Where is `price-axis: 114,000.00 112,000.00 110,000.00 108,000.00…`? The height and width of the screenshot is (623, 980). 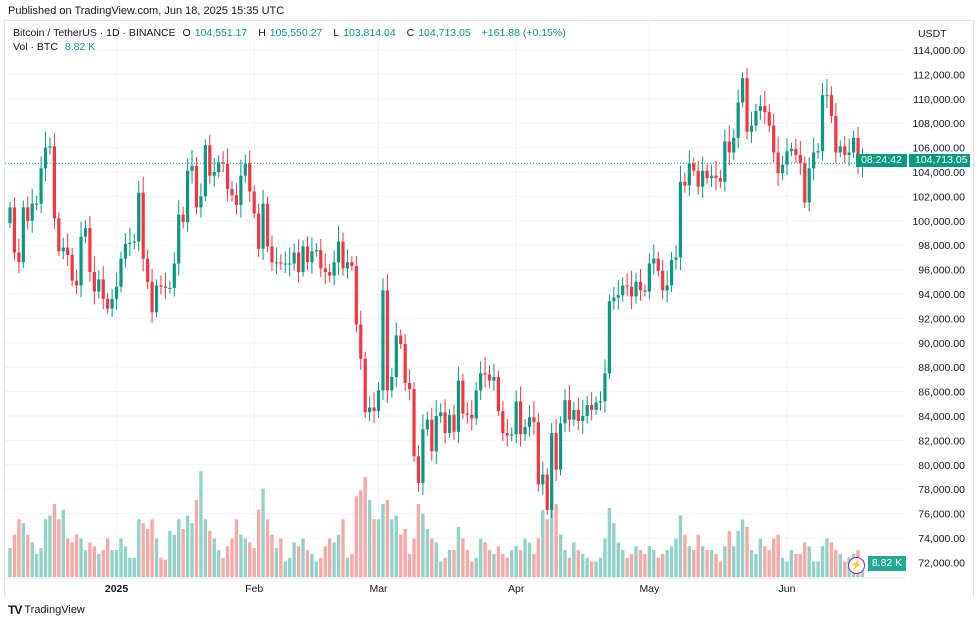 price-axis: 114,000.00 112,000.00 110,000.00 108,000.00… is located at coordinates (938, 307).